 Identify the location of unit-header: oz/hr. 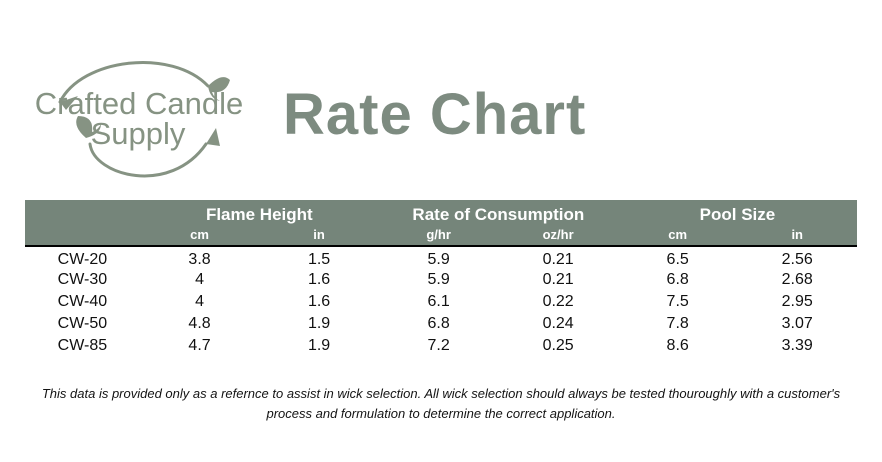
(558, 236).